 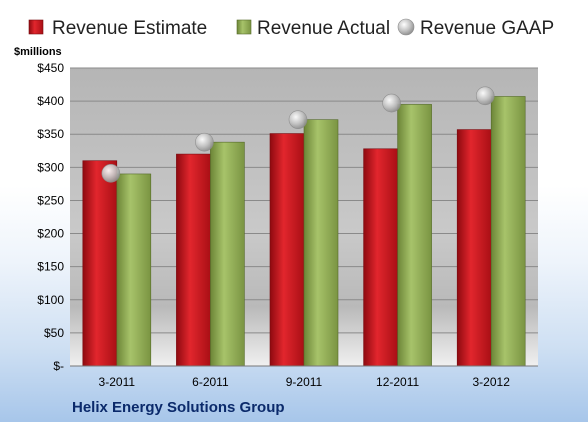 I want to click on legend-swatch-gaap, so click(x=406, y=27).